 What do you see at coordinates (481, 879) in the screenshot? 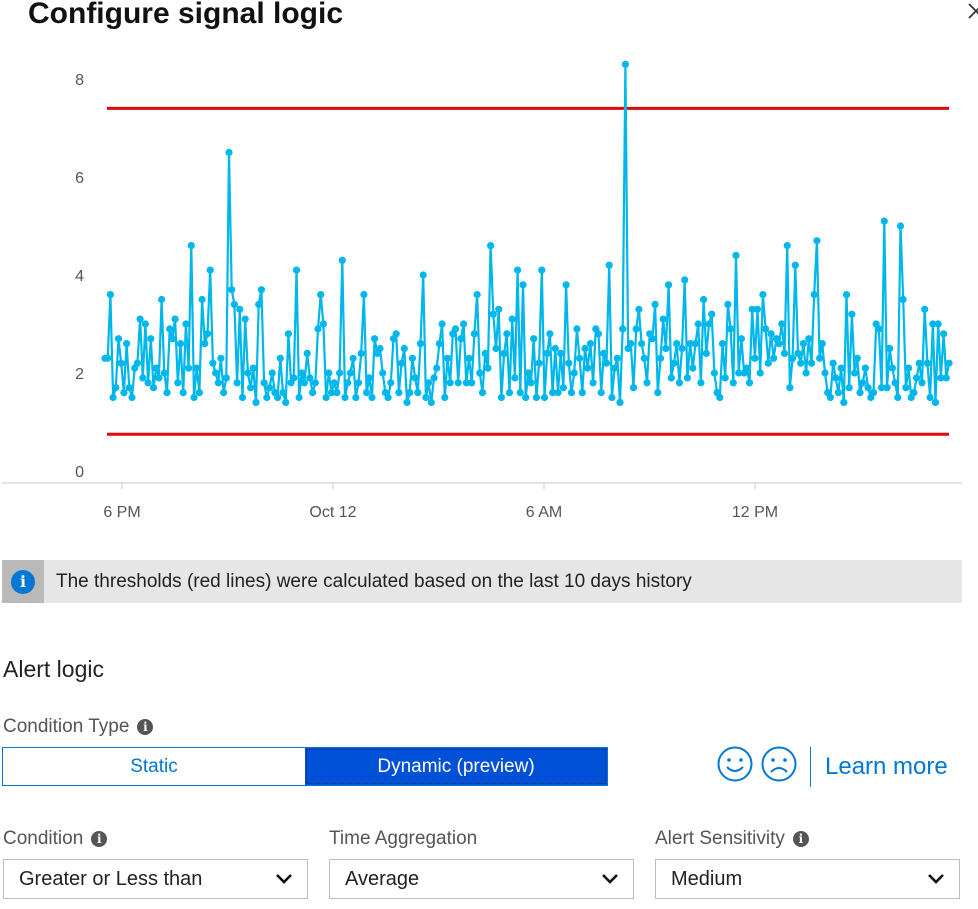
I see `time-aggregation-dropdown: Average` at bounding box center [481, 879].